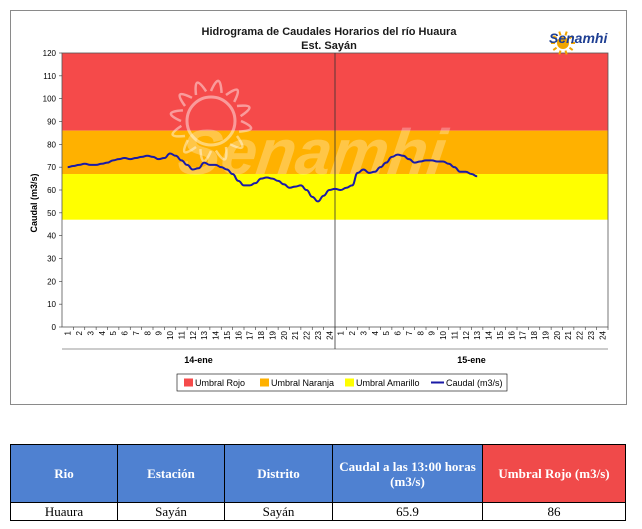  Describe the element at coordinates (64, 511) in the screenshot. I see `cell-rio: Huaura` at that location.